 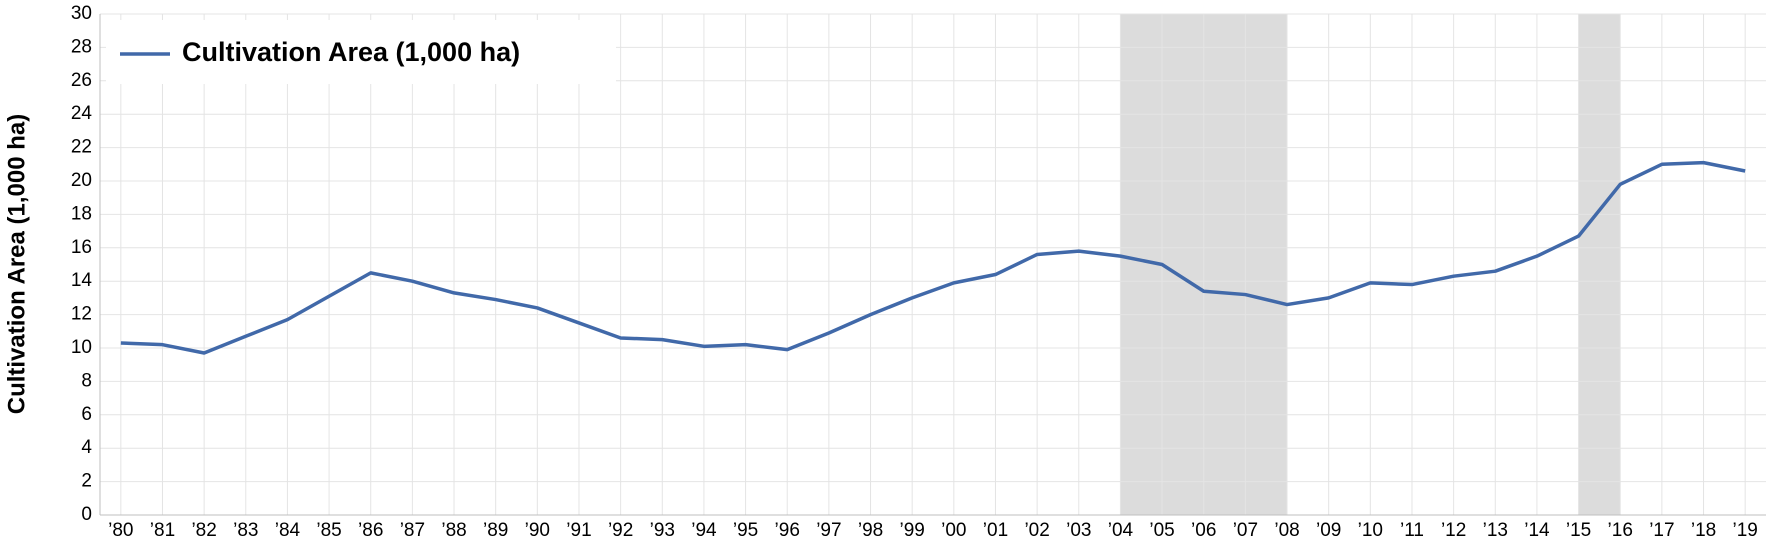 What do you see at coordinates (351, 52) in the screenshot?
I see `legend-label: Cultivation Area (1,000 ha)` at bounding box center [351, 52].